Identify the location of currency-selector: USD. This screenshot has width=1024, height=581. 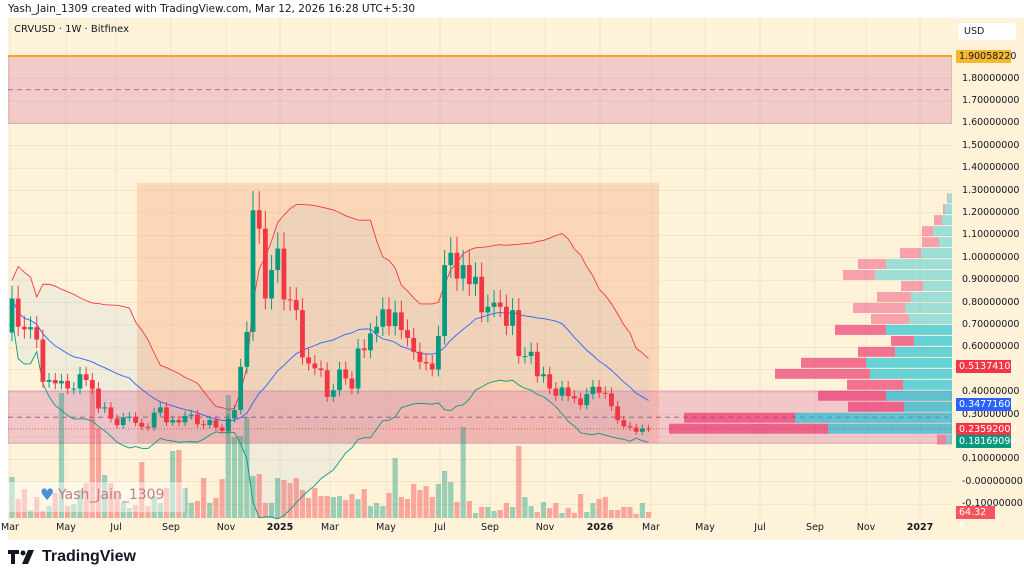
(987, 31).